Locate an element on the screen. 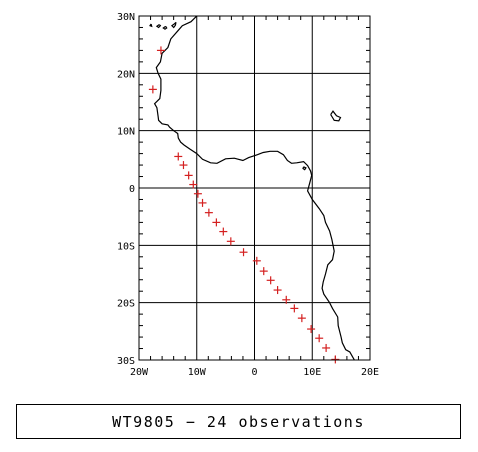 Image resolution: width=478 pixels, height=452 pixels. caption-text: WT9805 − 24 observations is located at coordinates (238, 421).